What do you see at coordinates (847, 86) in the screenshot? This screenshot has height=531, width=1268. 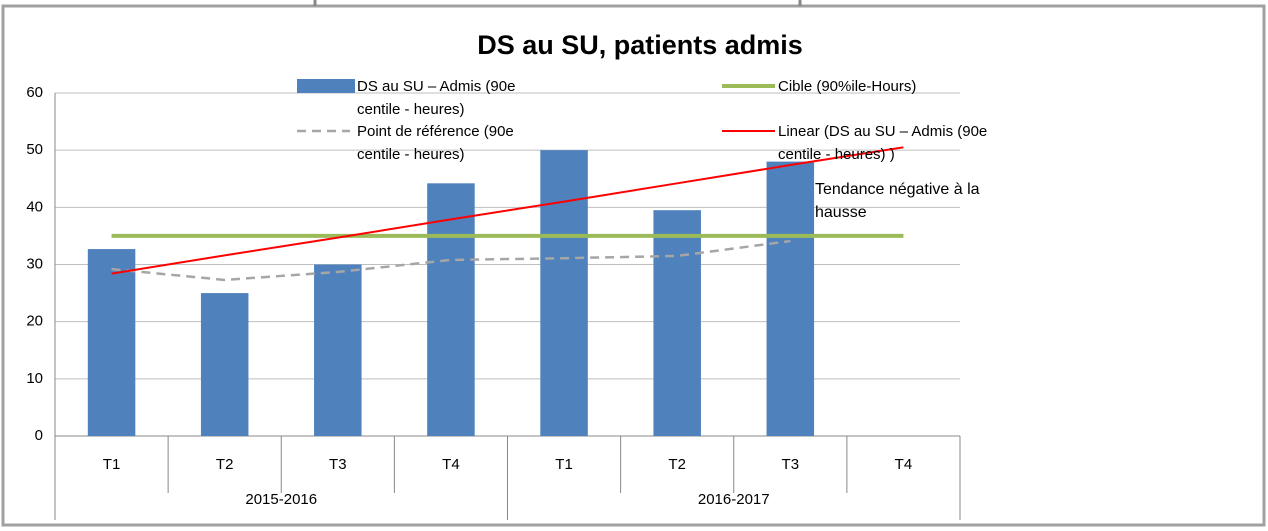 I see `legend-label: Cible (90%ile-Hours)` at bounding box center [847, 86].